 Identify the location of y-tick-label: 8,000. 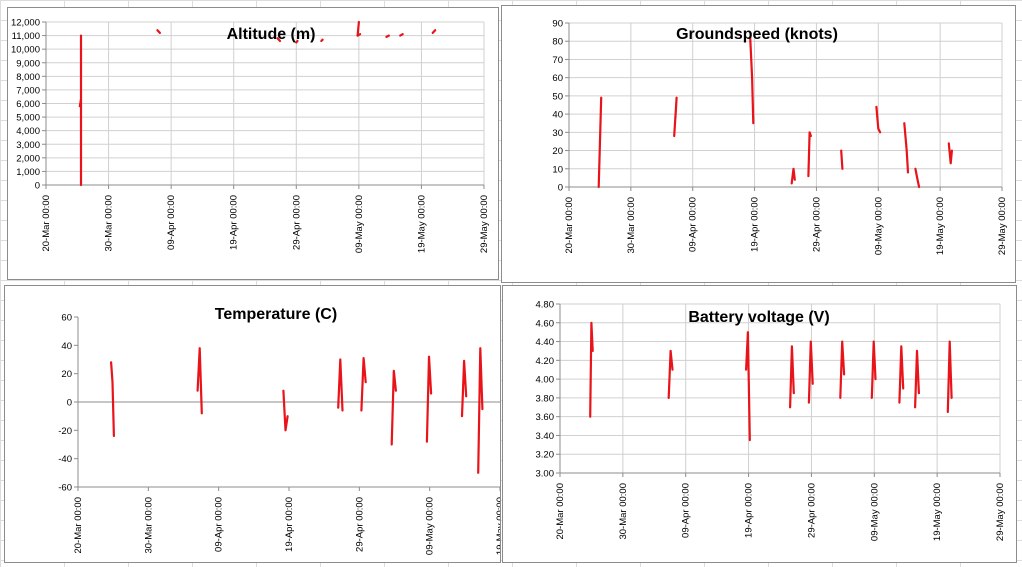
(28, 77).